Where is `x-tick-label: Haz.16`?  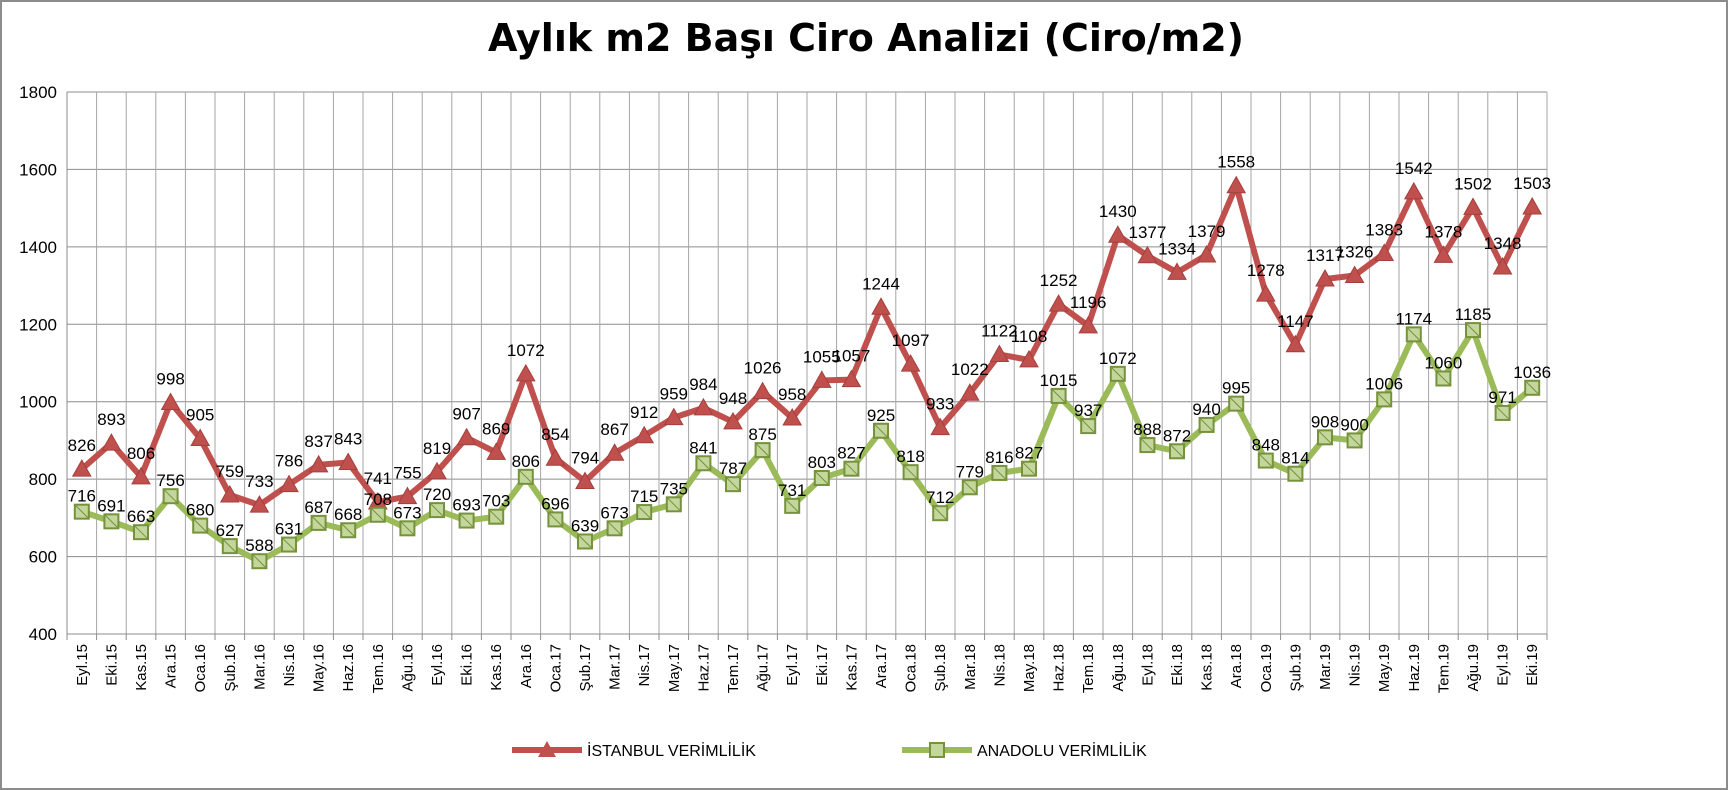
x-tick-label: Haz.16 is located at coordinates (348, 668).